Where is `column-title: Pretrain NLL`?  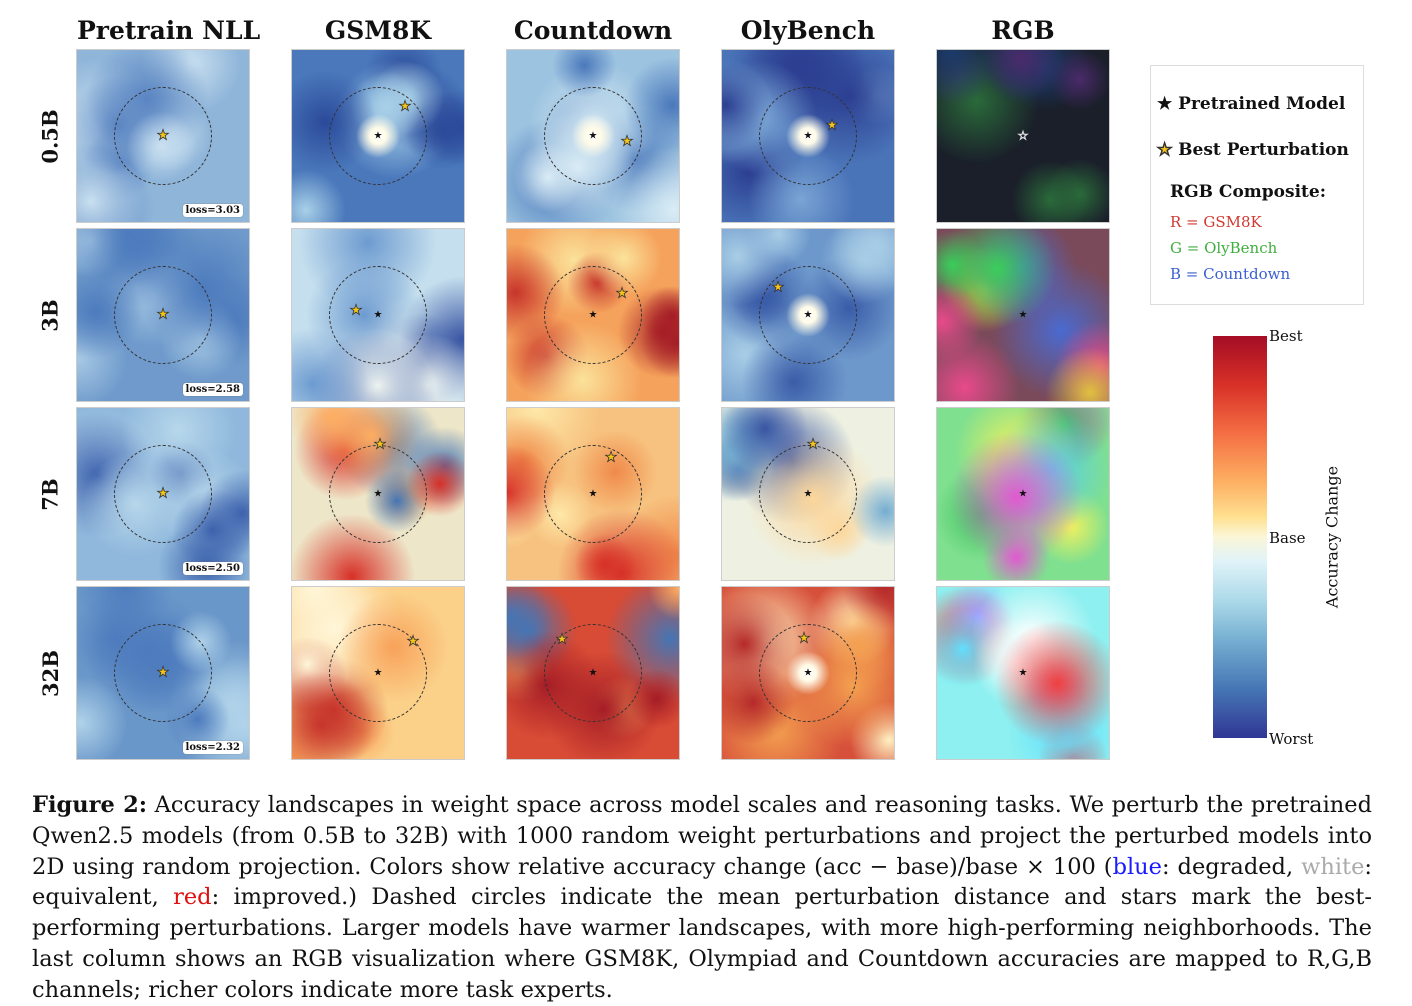 column-title: Pretrain NLL is located at coordinates (169, 30).